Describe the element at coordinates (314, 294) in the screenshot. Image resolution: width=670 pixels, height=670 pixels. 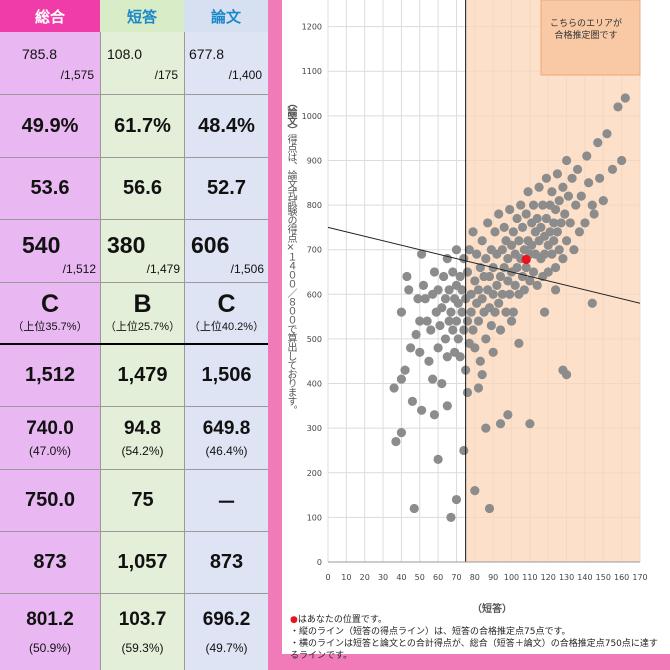
I see `y-tick-label: 600` at that location.